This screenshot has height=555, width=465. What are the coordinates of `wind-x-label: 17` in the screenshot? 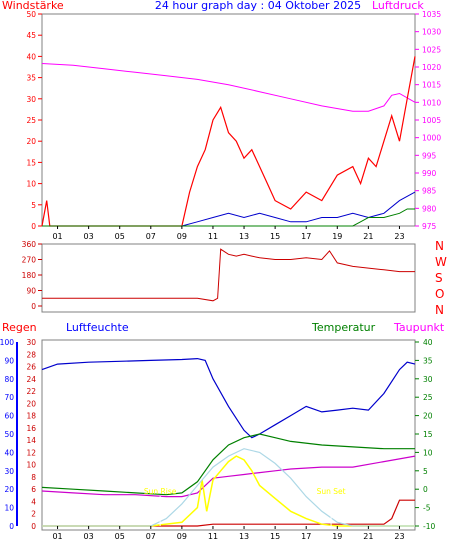 It's located at (306, 236).